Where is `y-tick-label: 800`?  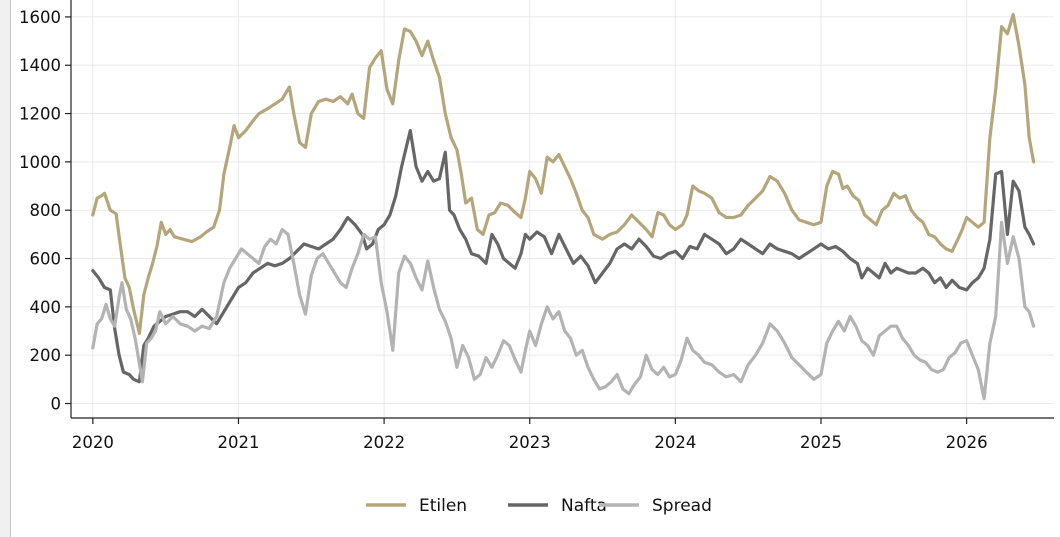 y-tick-label: 800 is located at coordinates (46, 210).